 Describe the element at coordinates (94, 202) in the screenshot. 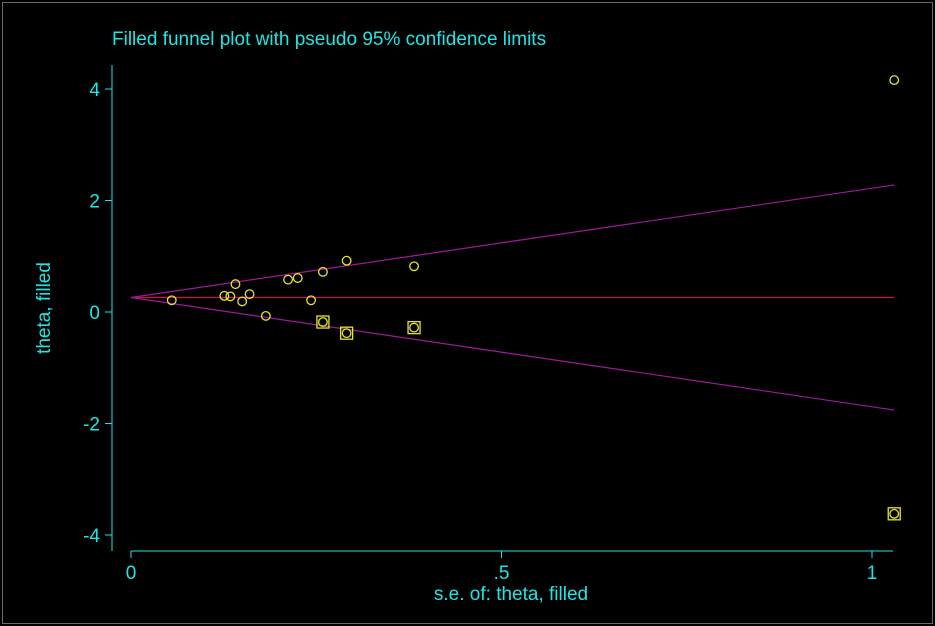

I see `y-tick-label: 2` at that location.